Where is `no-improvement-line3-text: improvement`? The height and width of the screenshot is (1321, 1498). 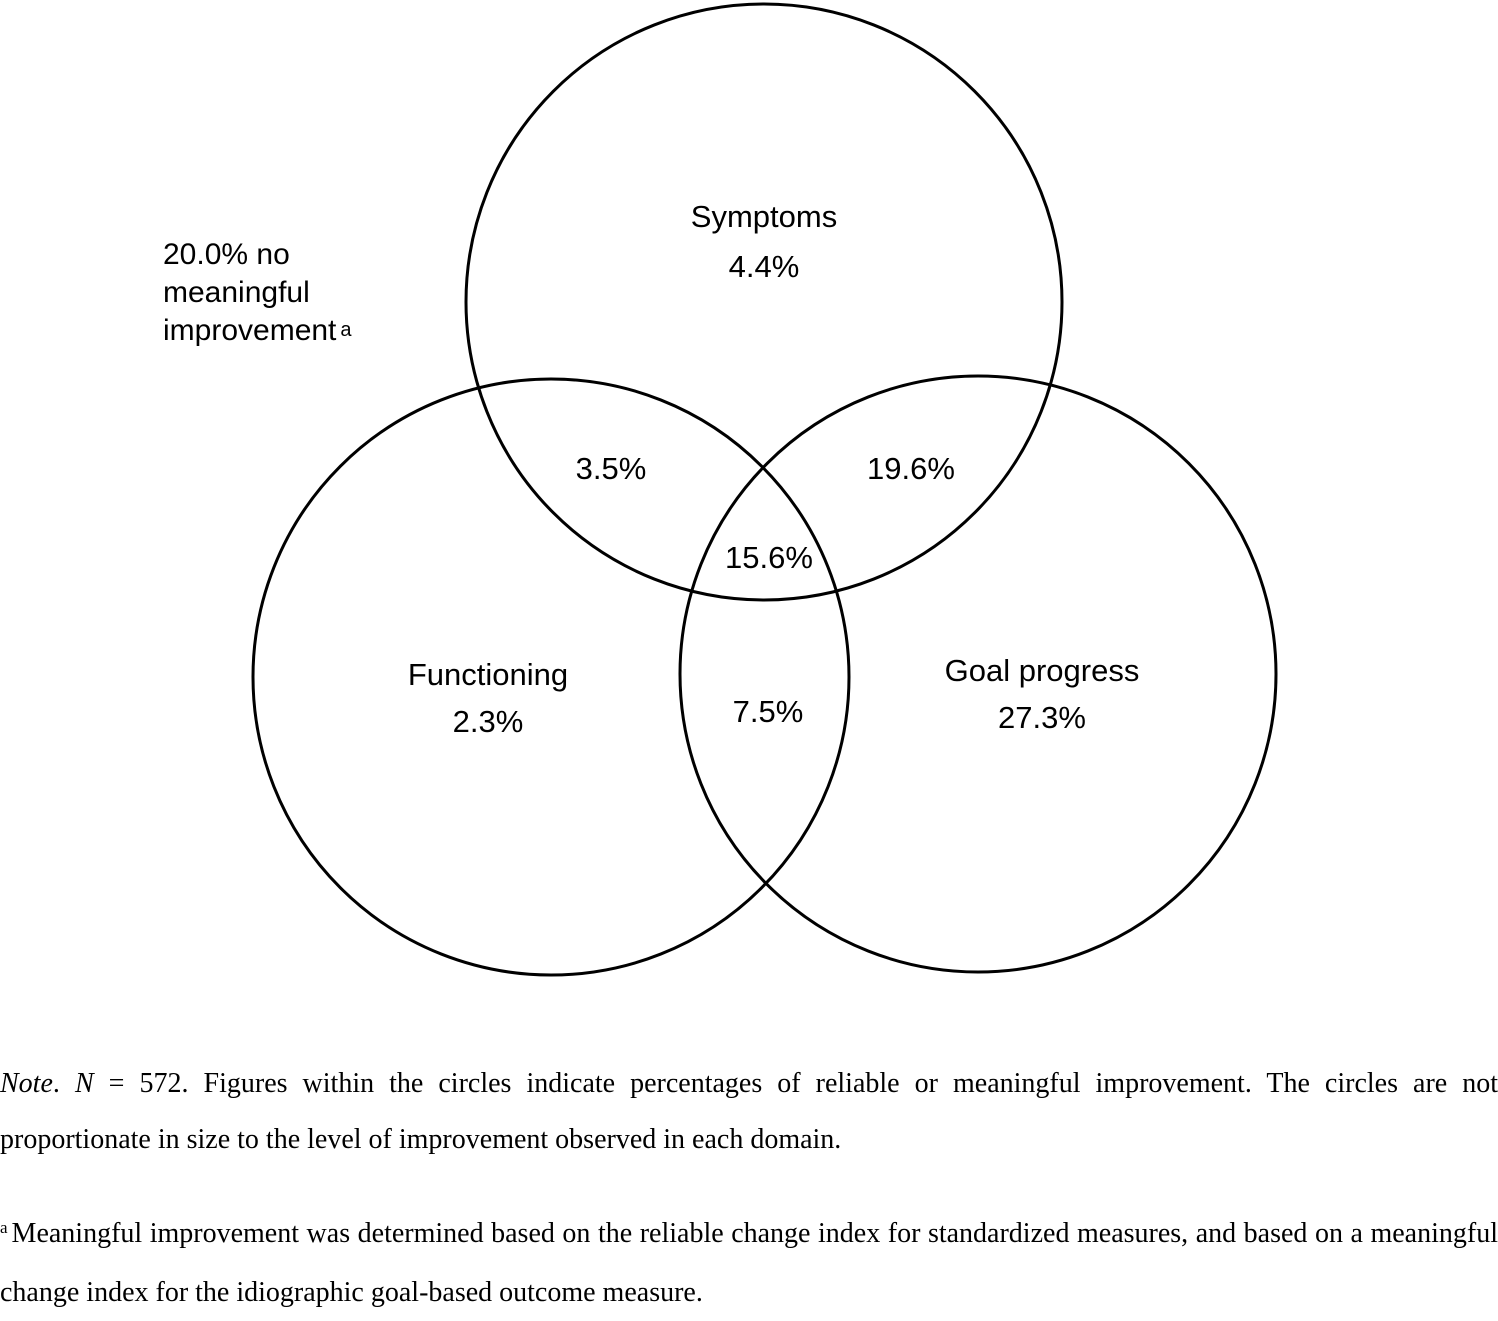
no-improvement-line3-text: improvement is located at coordinates (250, 330).